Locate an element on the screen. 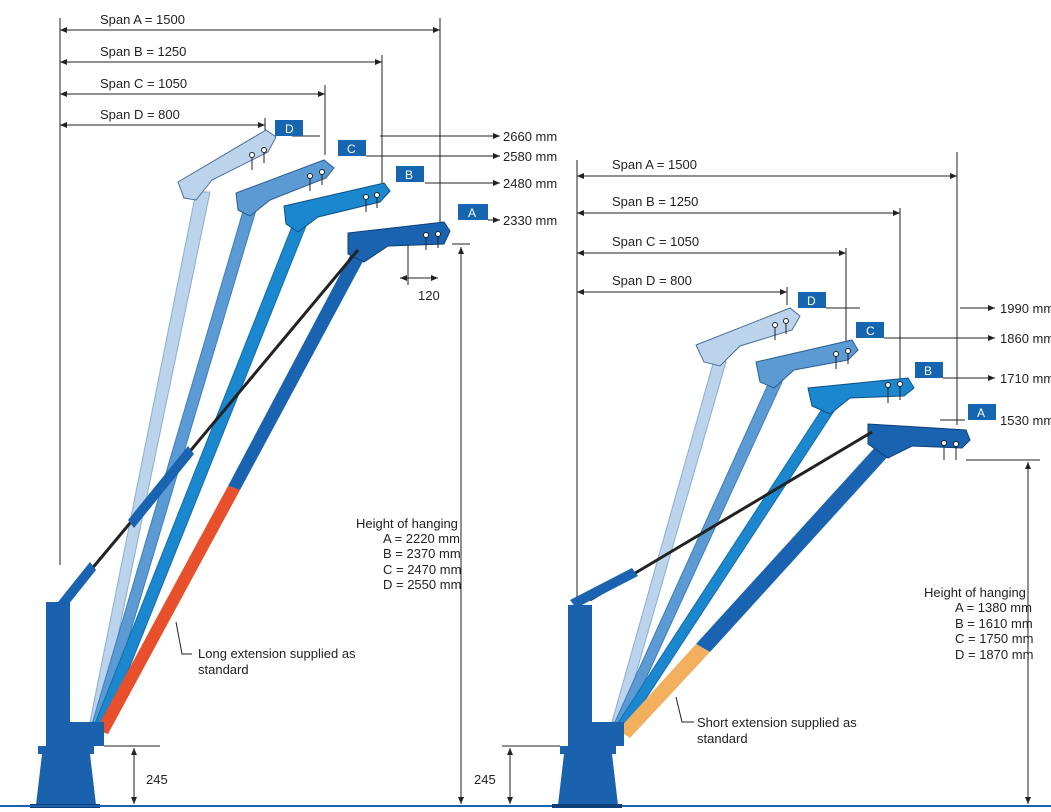  right-tie-rod-anchor is located at coordinates (604, 588).